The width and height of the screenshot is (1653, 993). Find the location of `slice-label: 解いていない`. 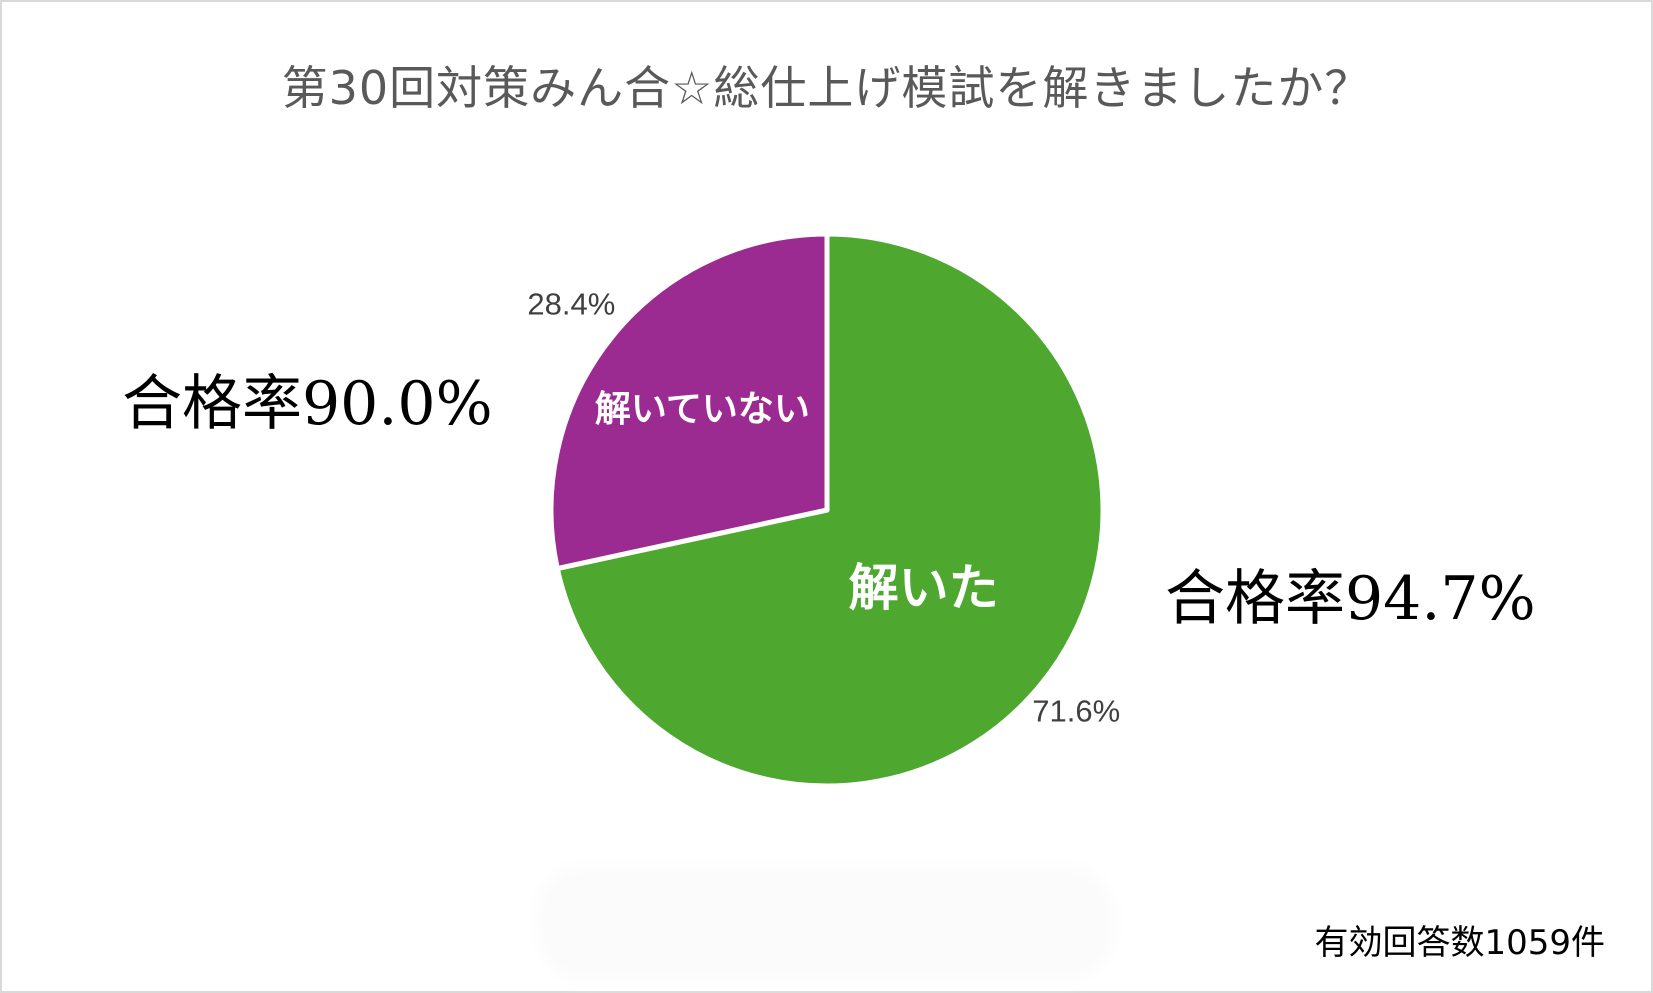

slice-label: 解いていない is located at coordinates (702, 409).